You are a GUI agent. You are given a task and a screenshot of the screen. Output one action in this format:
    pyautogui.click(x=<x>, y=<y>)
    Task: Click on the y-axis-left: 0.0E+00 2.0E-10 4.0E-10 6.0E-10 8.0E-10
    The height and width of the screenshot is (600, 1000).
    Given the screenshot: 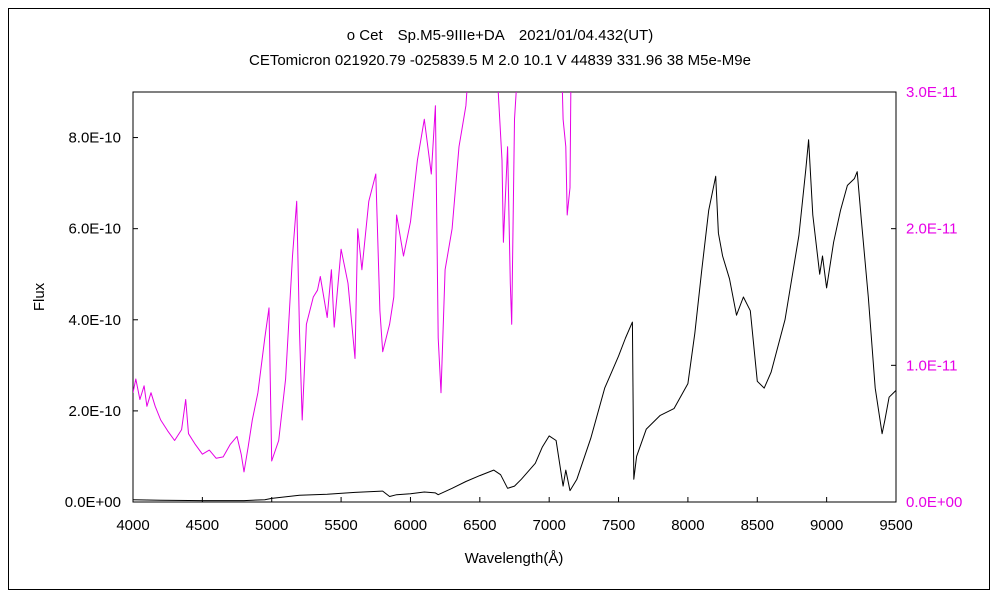 What is the action you would take?
    pyautogui.click(x=101, y=320)
    